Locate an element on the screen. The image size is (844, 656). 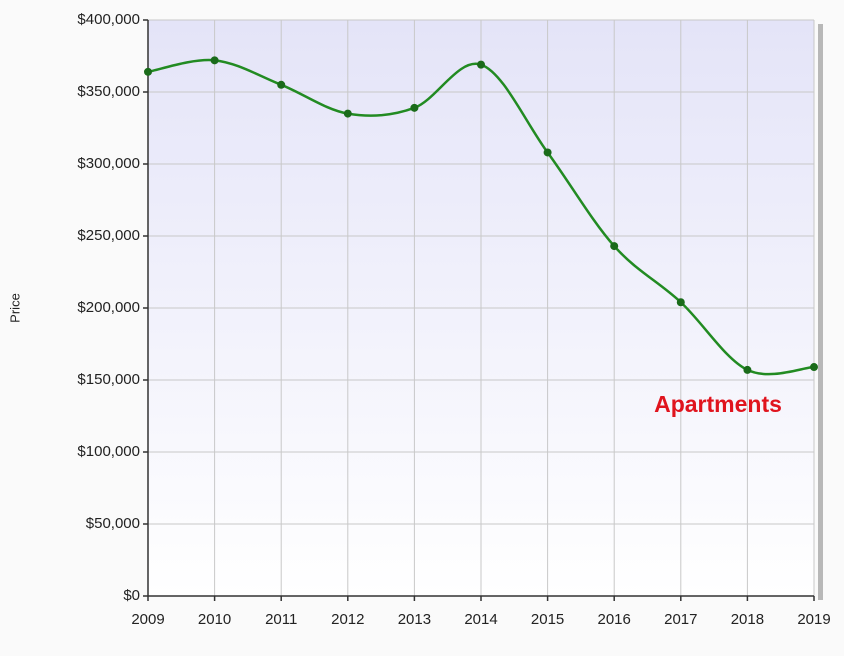
x-tick-label: 2015 is located at coordinates (547, 619).